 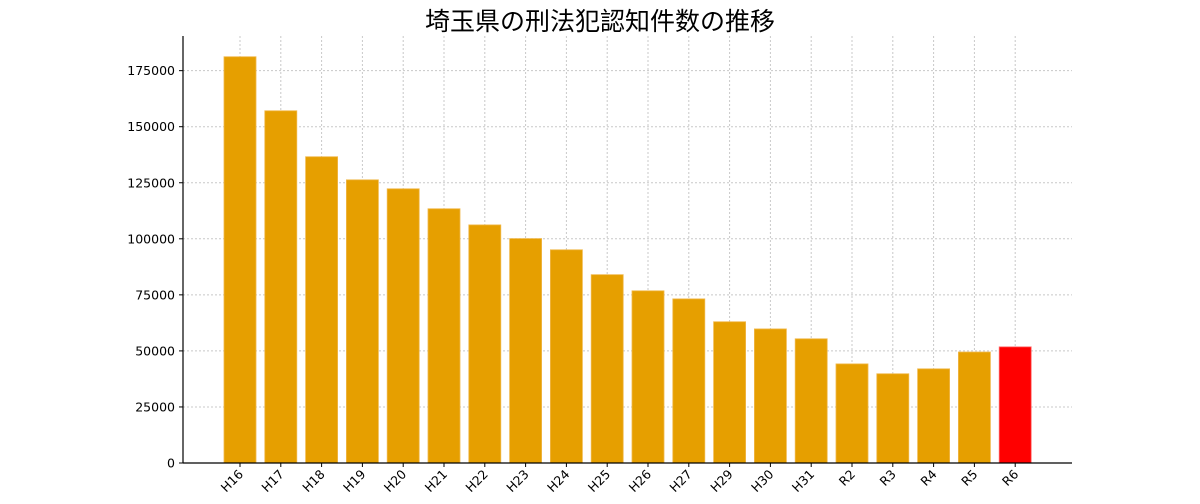 What do you see at coordinates (155, 294) in the screenshot?
I see `y-tick-label: 75000` at bounding box center [155, 294].